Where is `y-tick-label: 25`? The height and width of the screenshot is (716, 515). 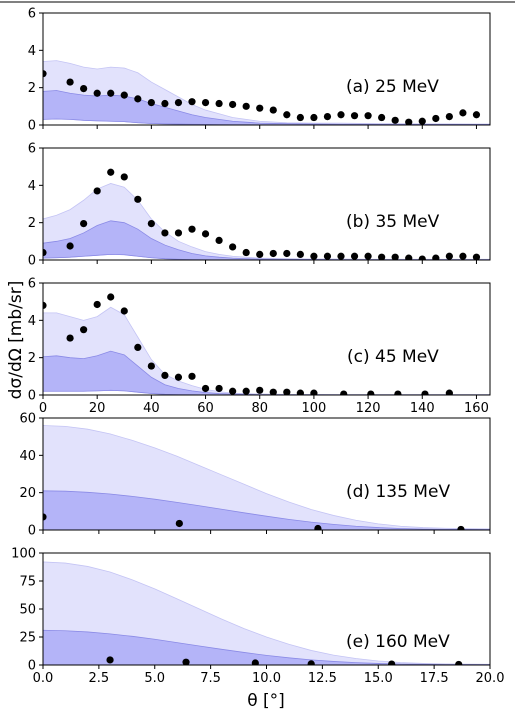
y-tick-label: 25 is located at coordinates (27, 638).